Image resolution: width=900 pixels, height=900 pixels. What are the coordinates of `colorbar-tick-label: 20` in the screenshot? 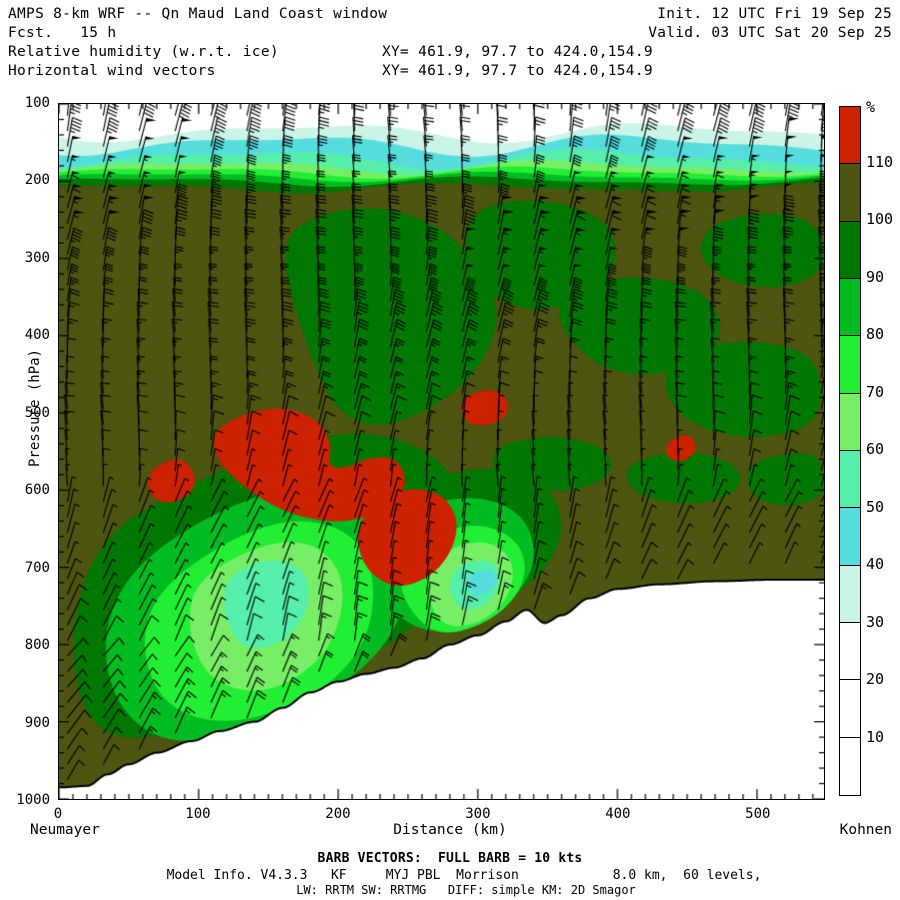 It's located at (875, 679).